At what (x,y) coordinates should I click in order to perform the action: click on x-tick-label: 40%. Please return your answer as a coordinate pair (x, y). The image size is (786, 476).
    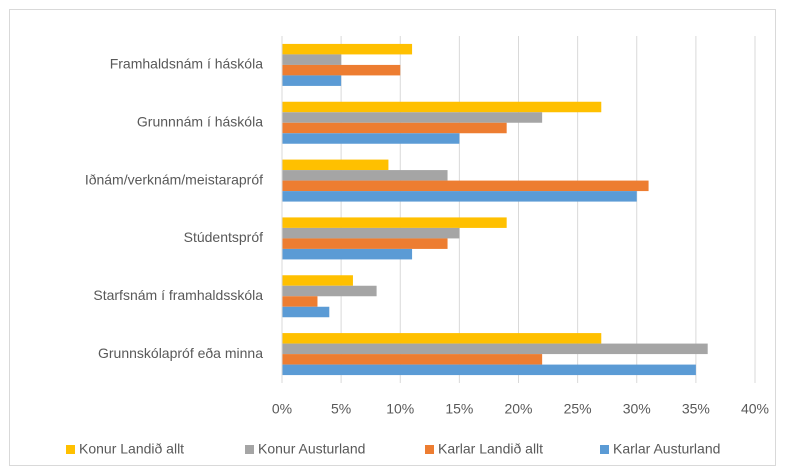
    Looking at the image, I should click on (755, 409).